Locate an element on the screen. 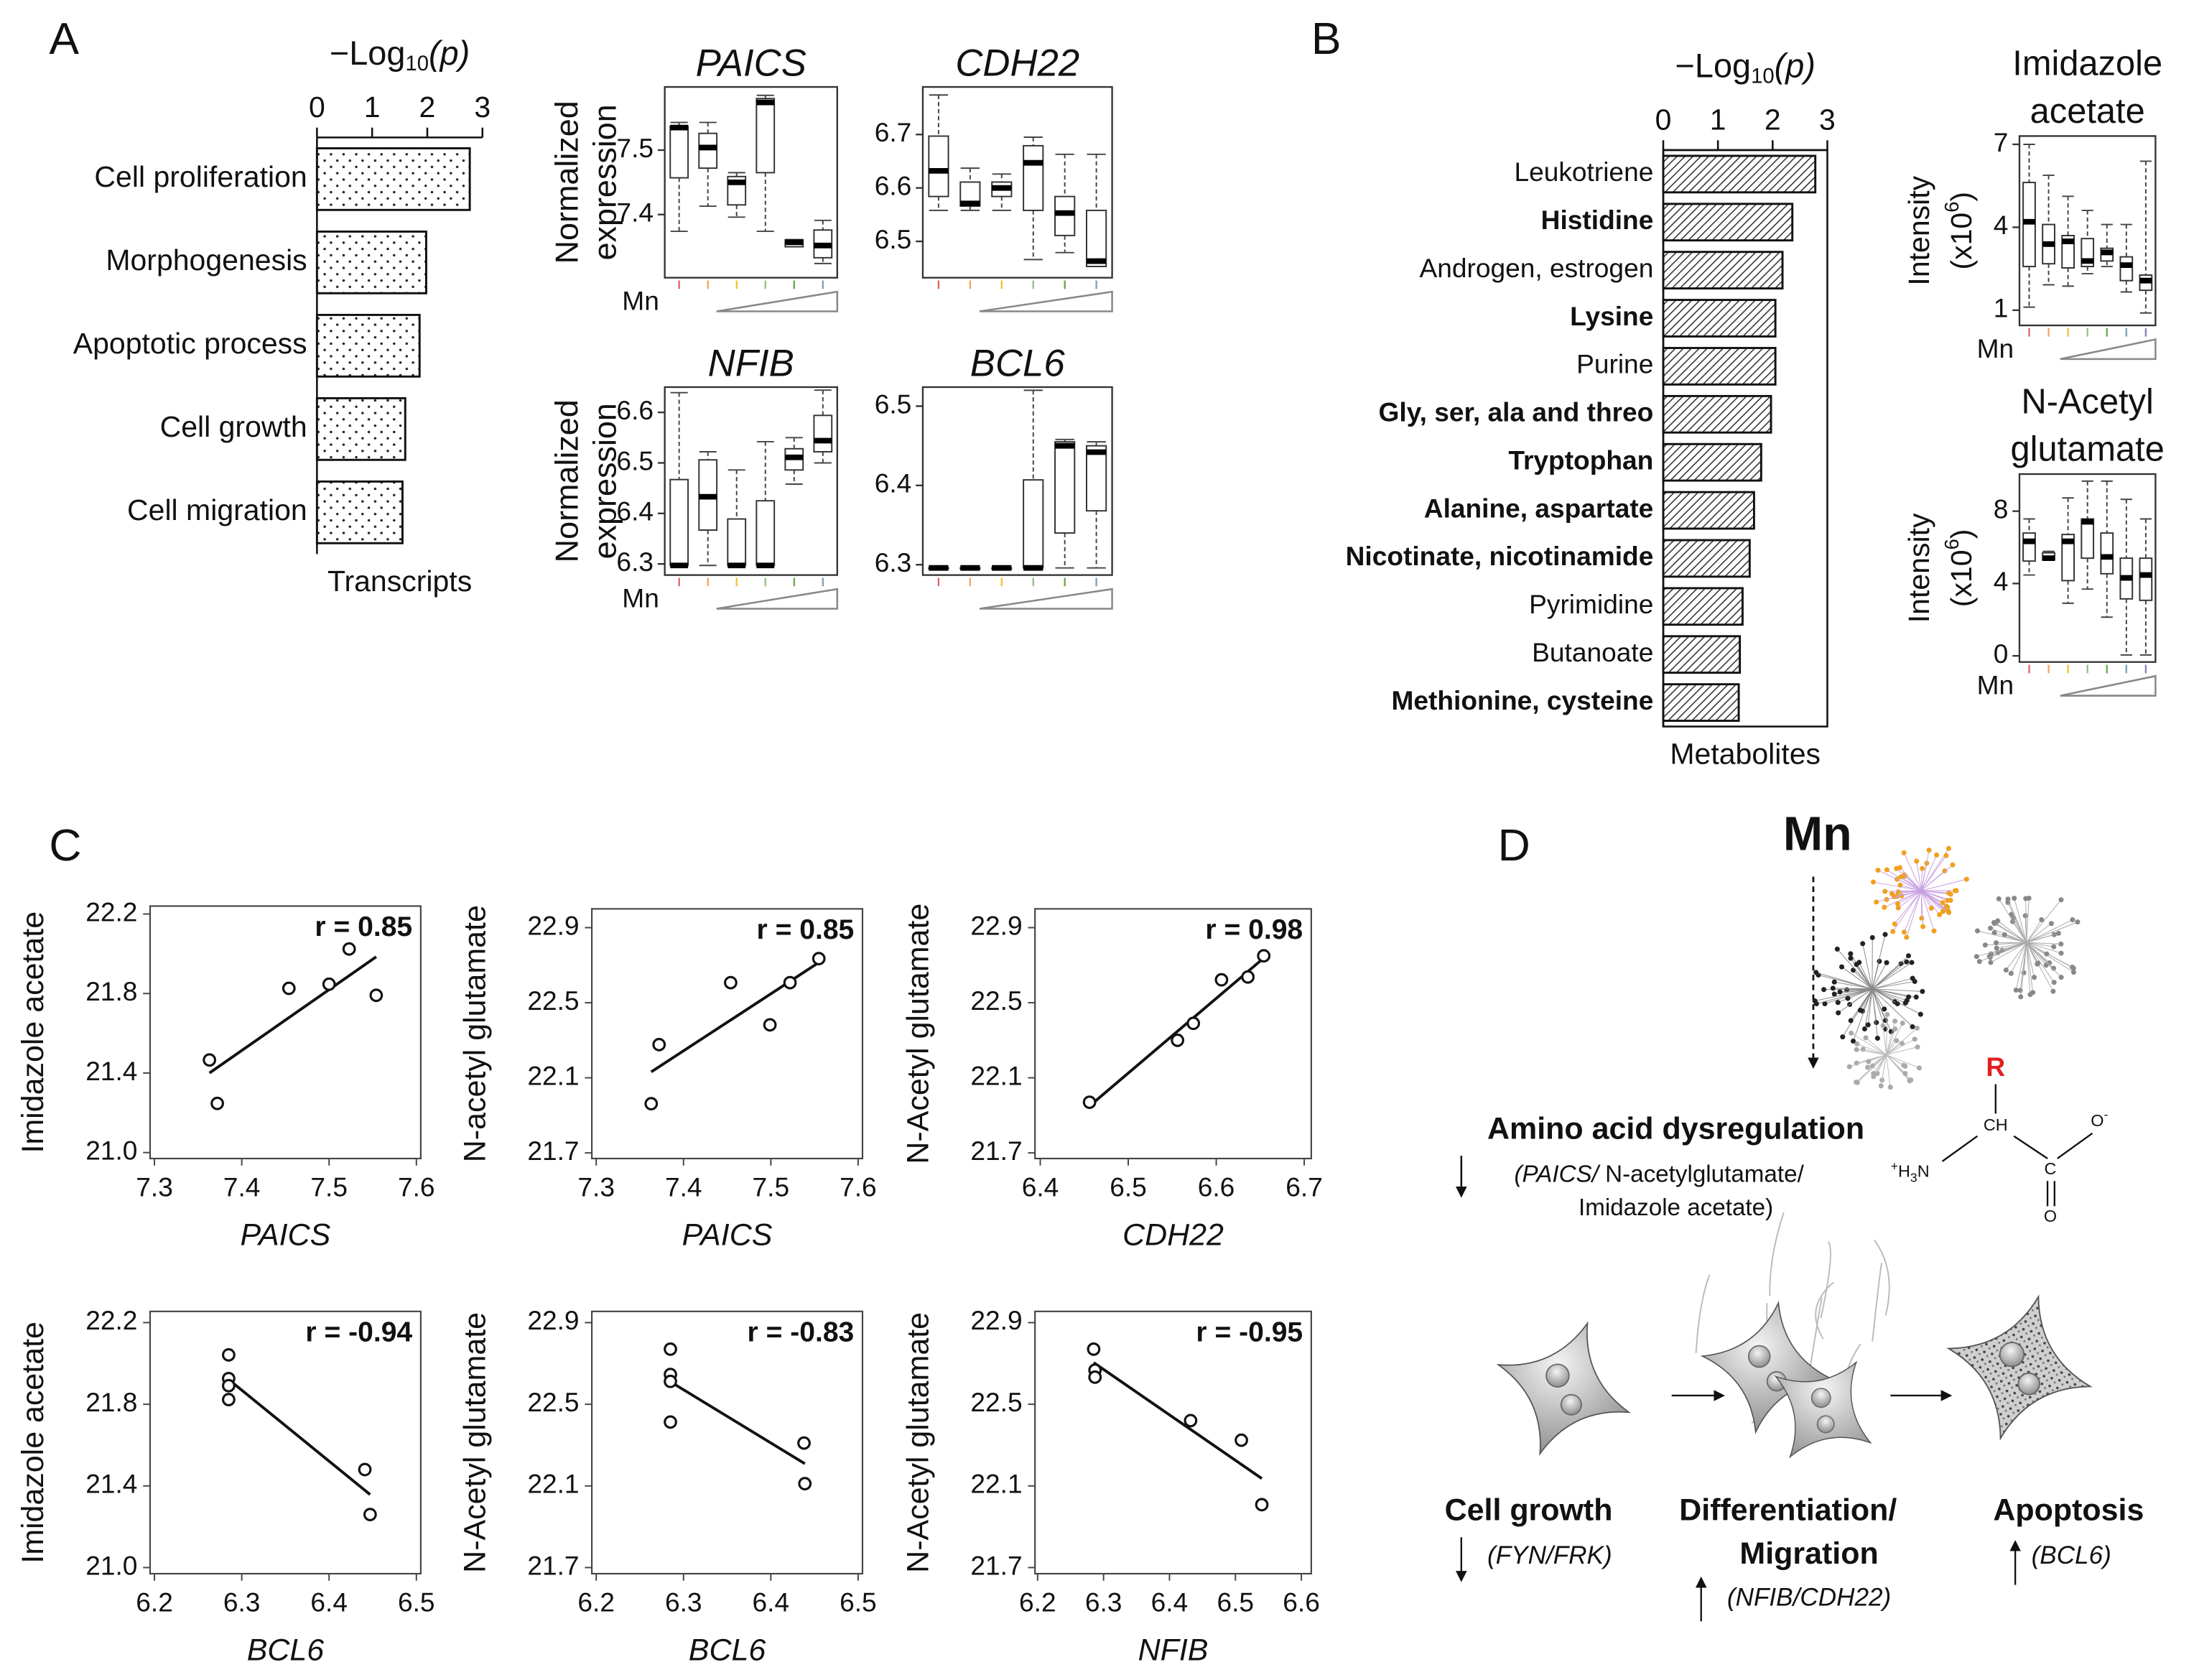  molecule-part: O is located at coordinates (2097, 1120).